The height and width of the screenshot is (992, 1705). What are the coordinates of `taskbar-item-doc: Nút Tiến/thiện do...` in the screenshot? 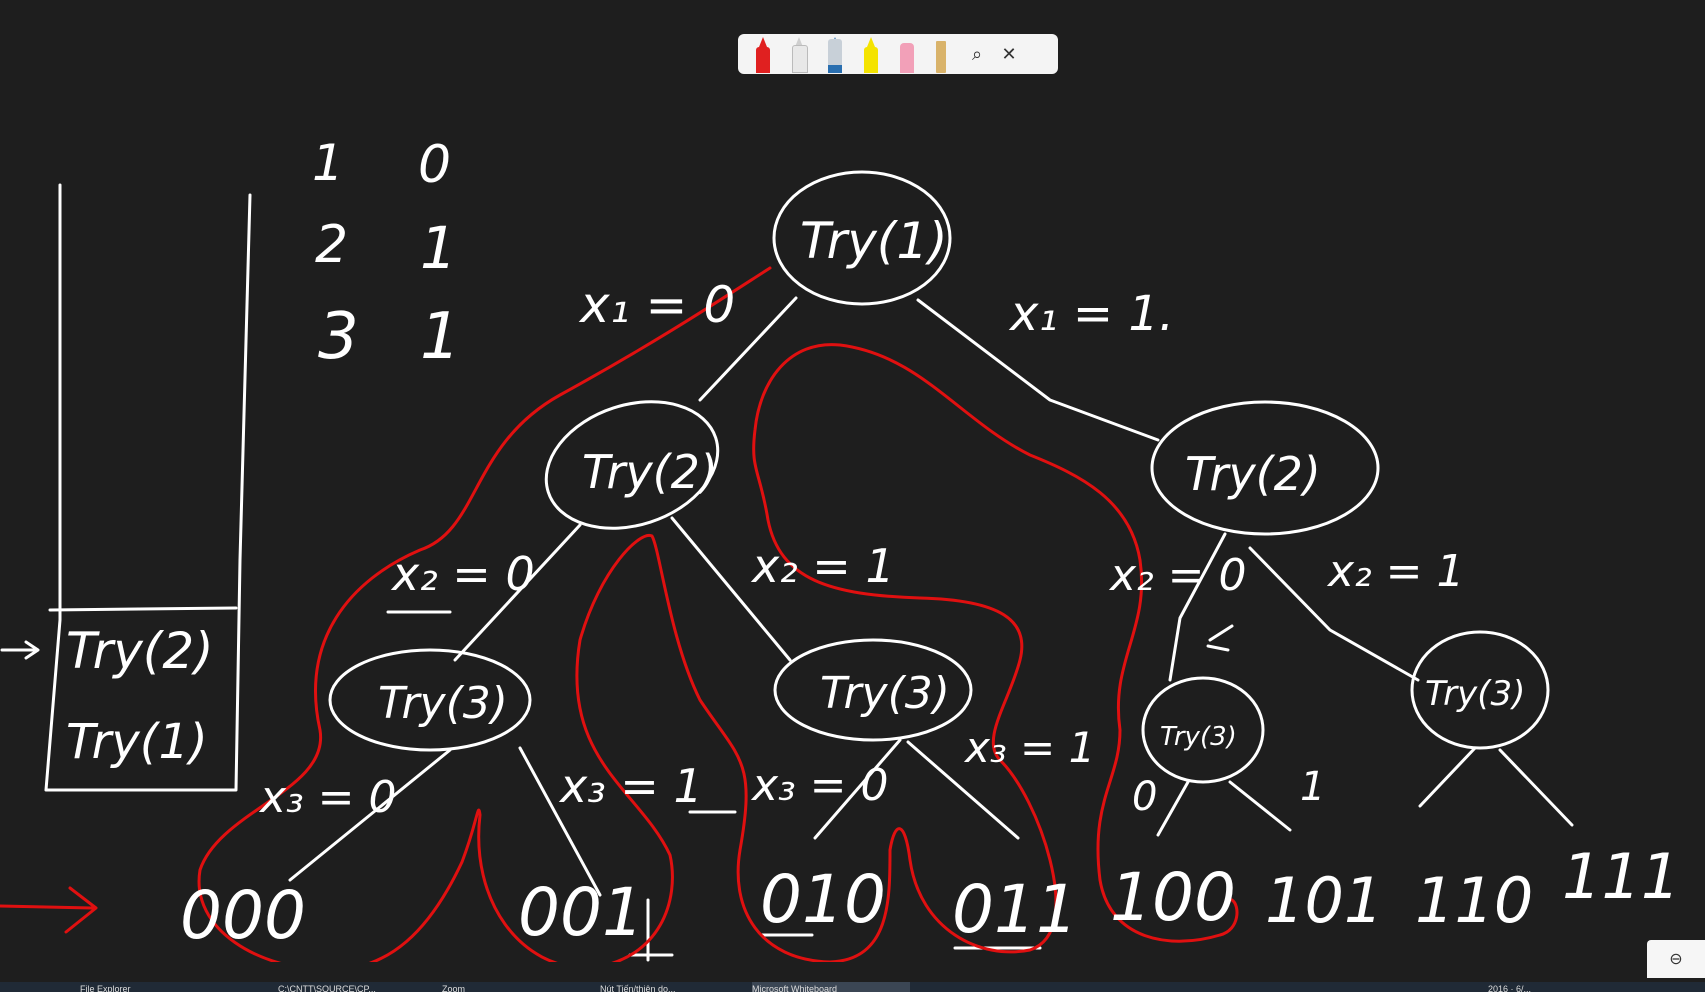 It's located at (638, 988).